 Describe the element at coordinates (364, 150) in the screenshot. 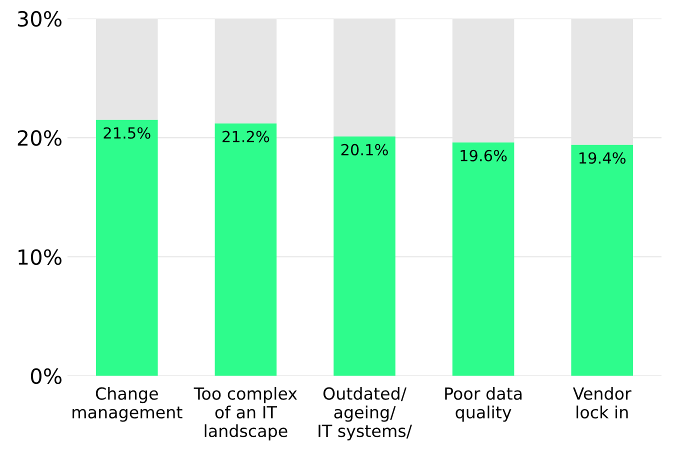

I see `data-label: 20.1%` at that location.